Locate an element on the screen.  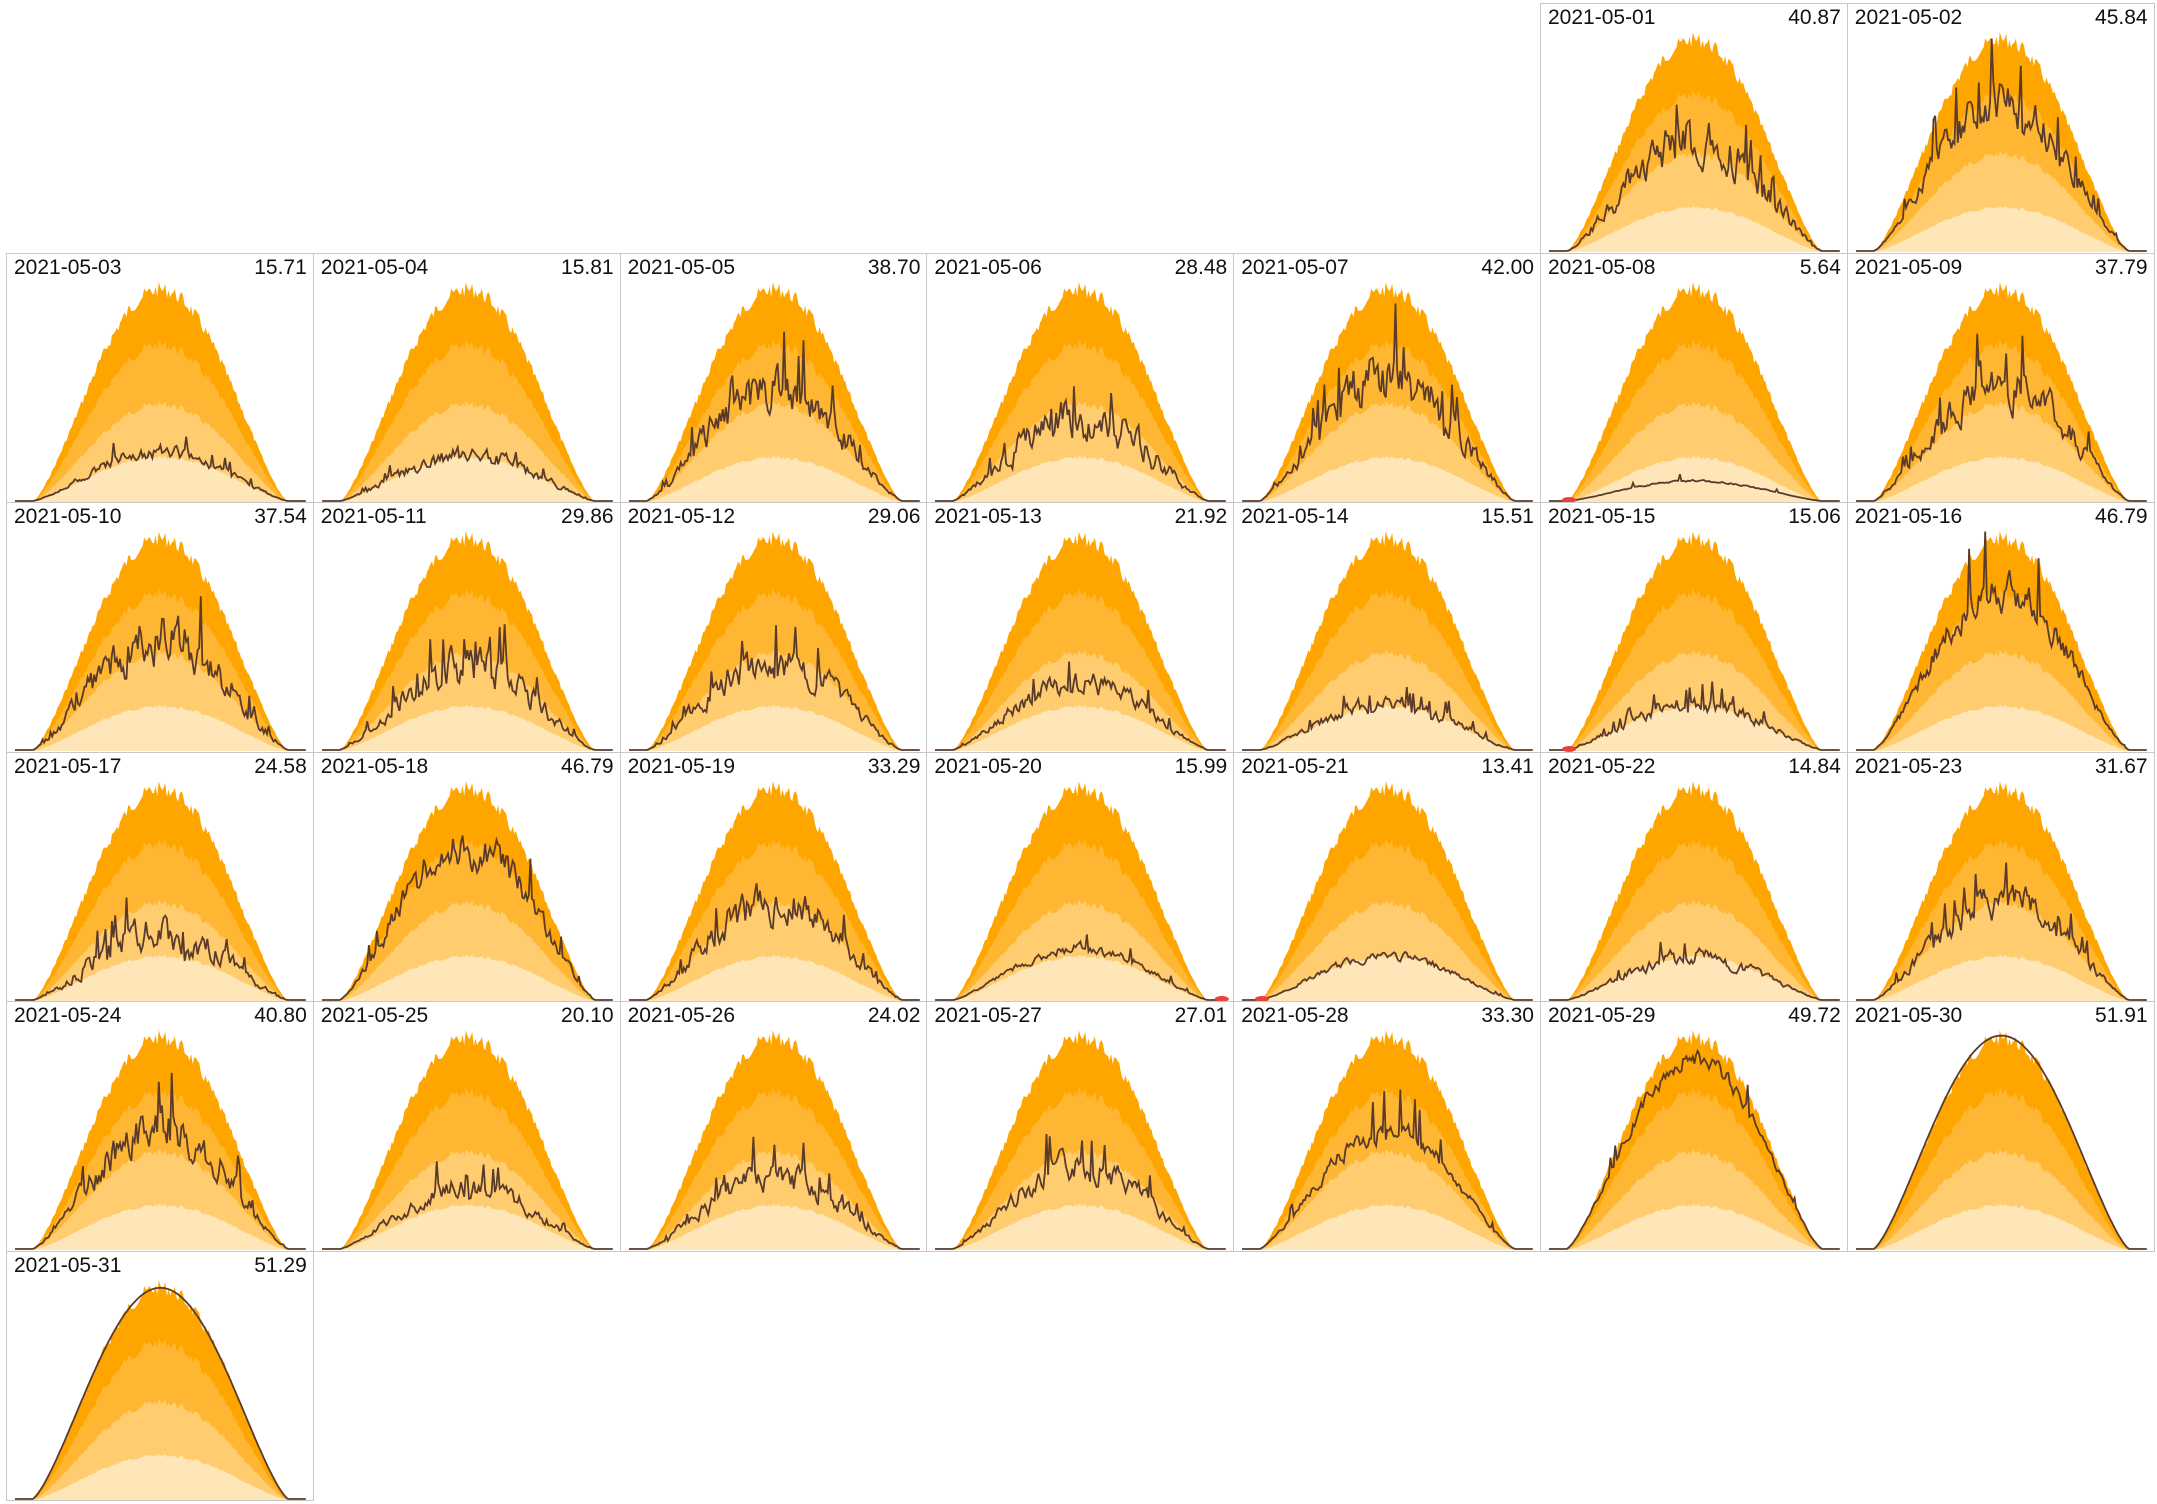
day-panel: 2021-05-02 45.84 is located at coordinates (2000, 128).